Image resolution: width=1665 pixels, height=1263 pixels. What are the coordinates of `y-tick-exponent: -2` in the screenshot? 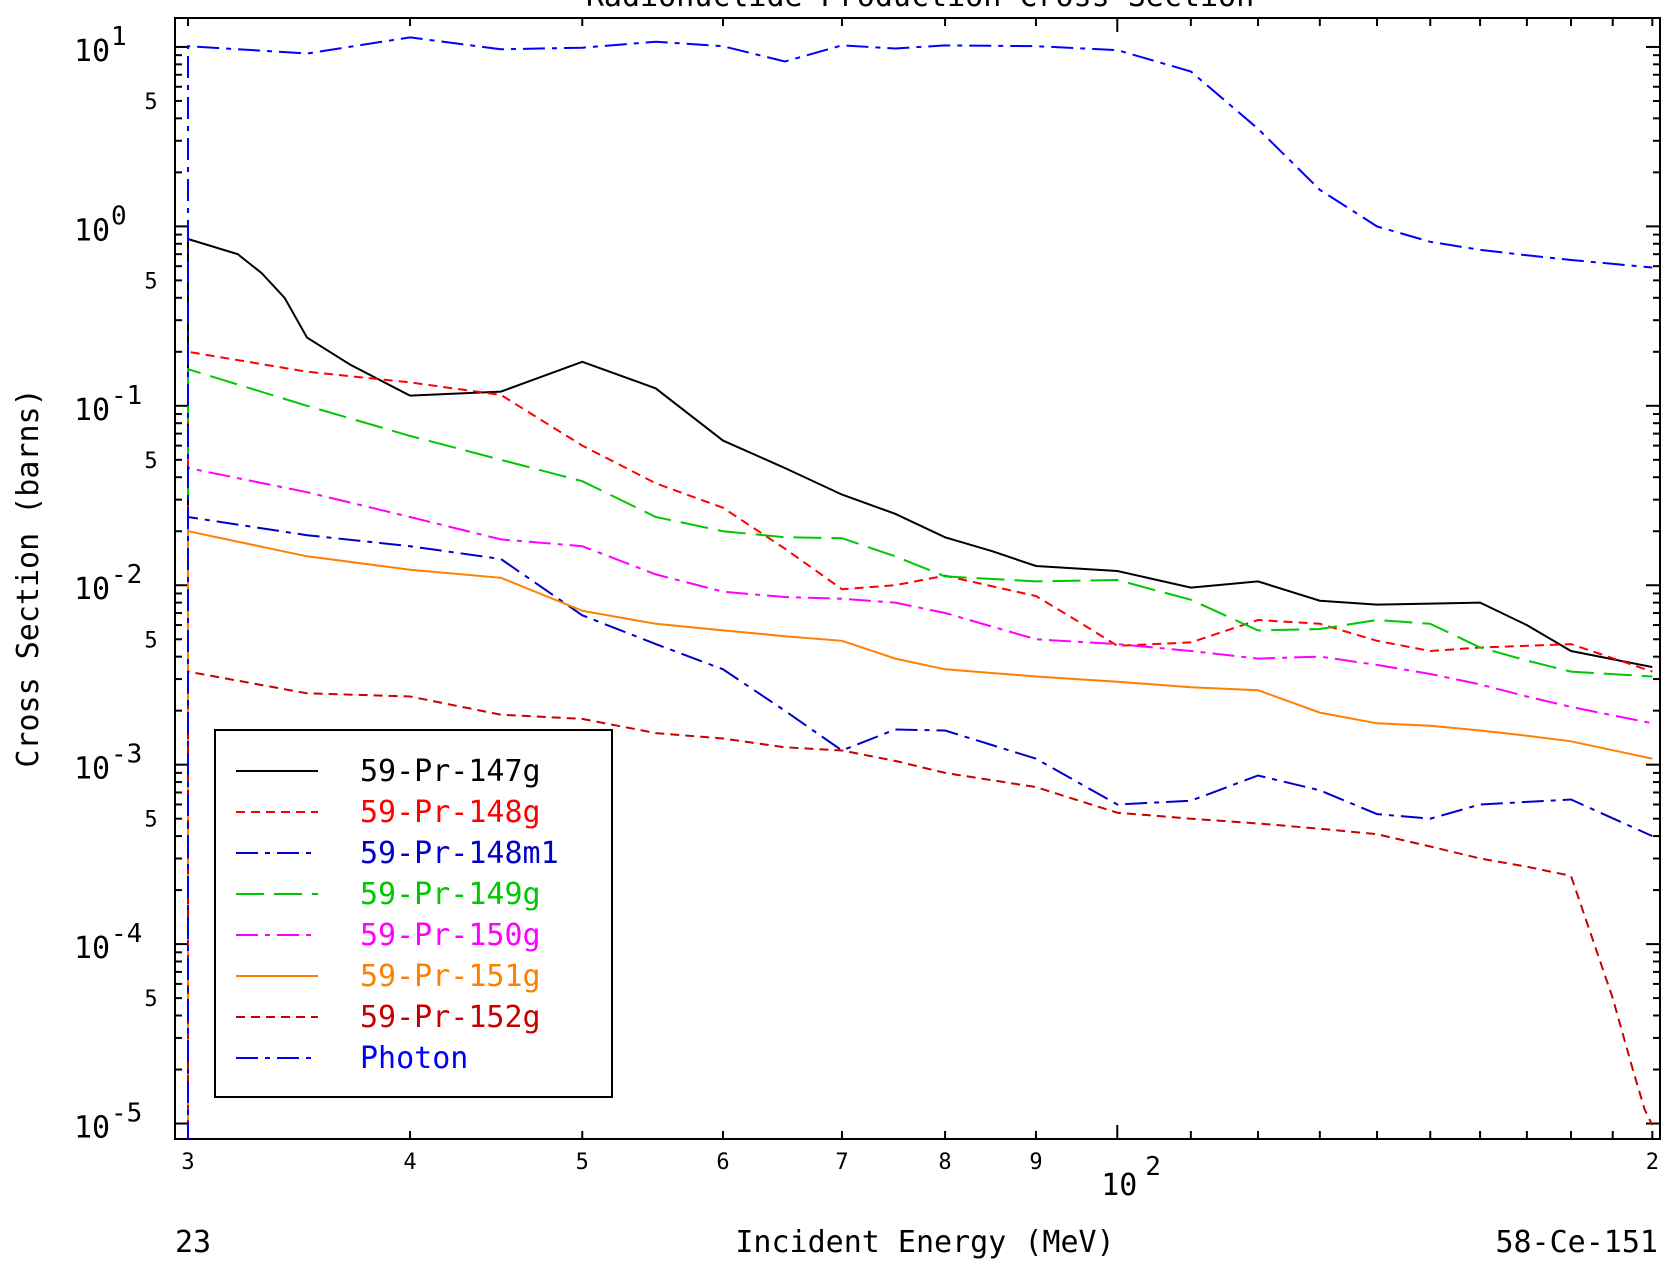 It's located at (126, 575).